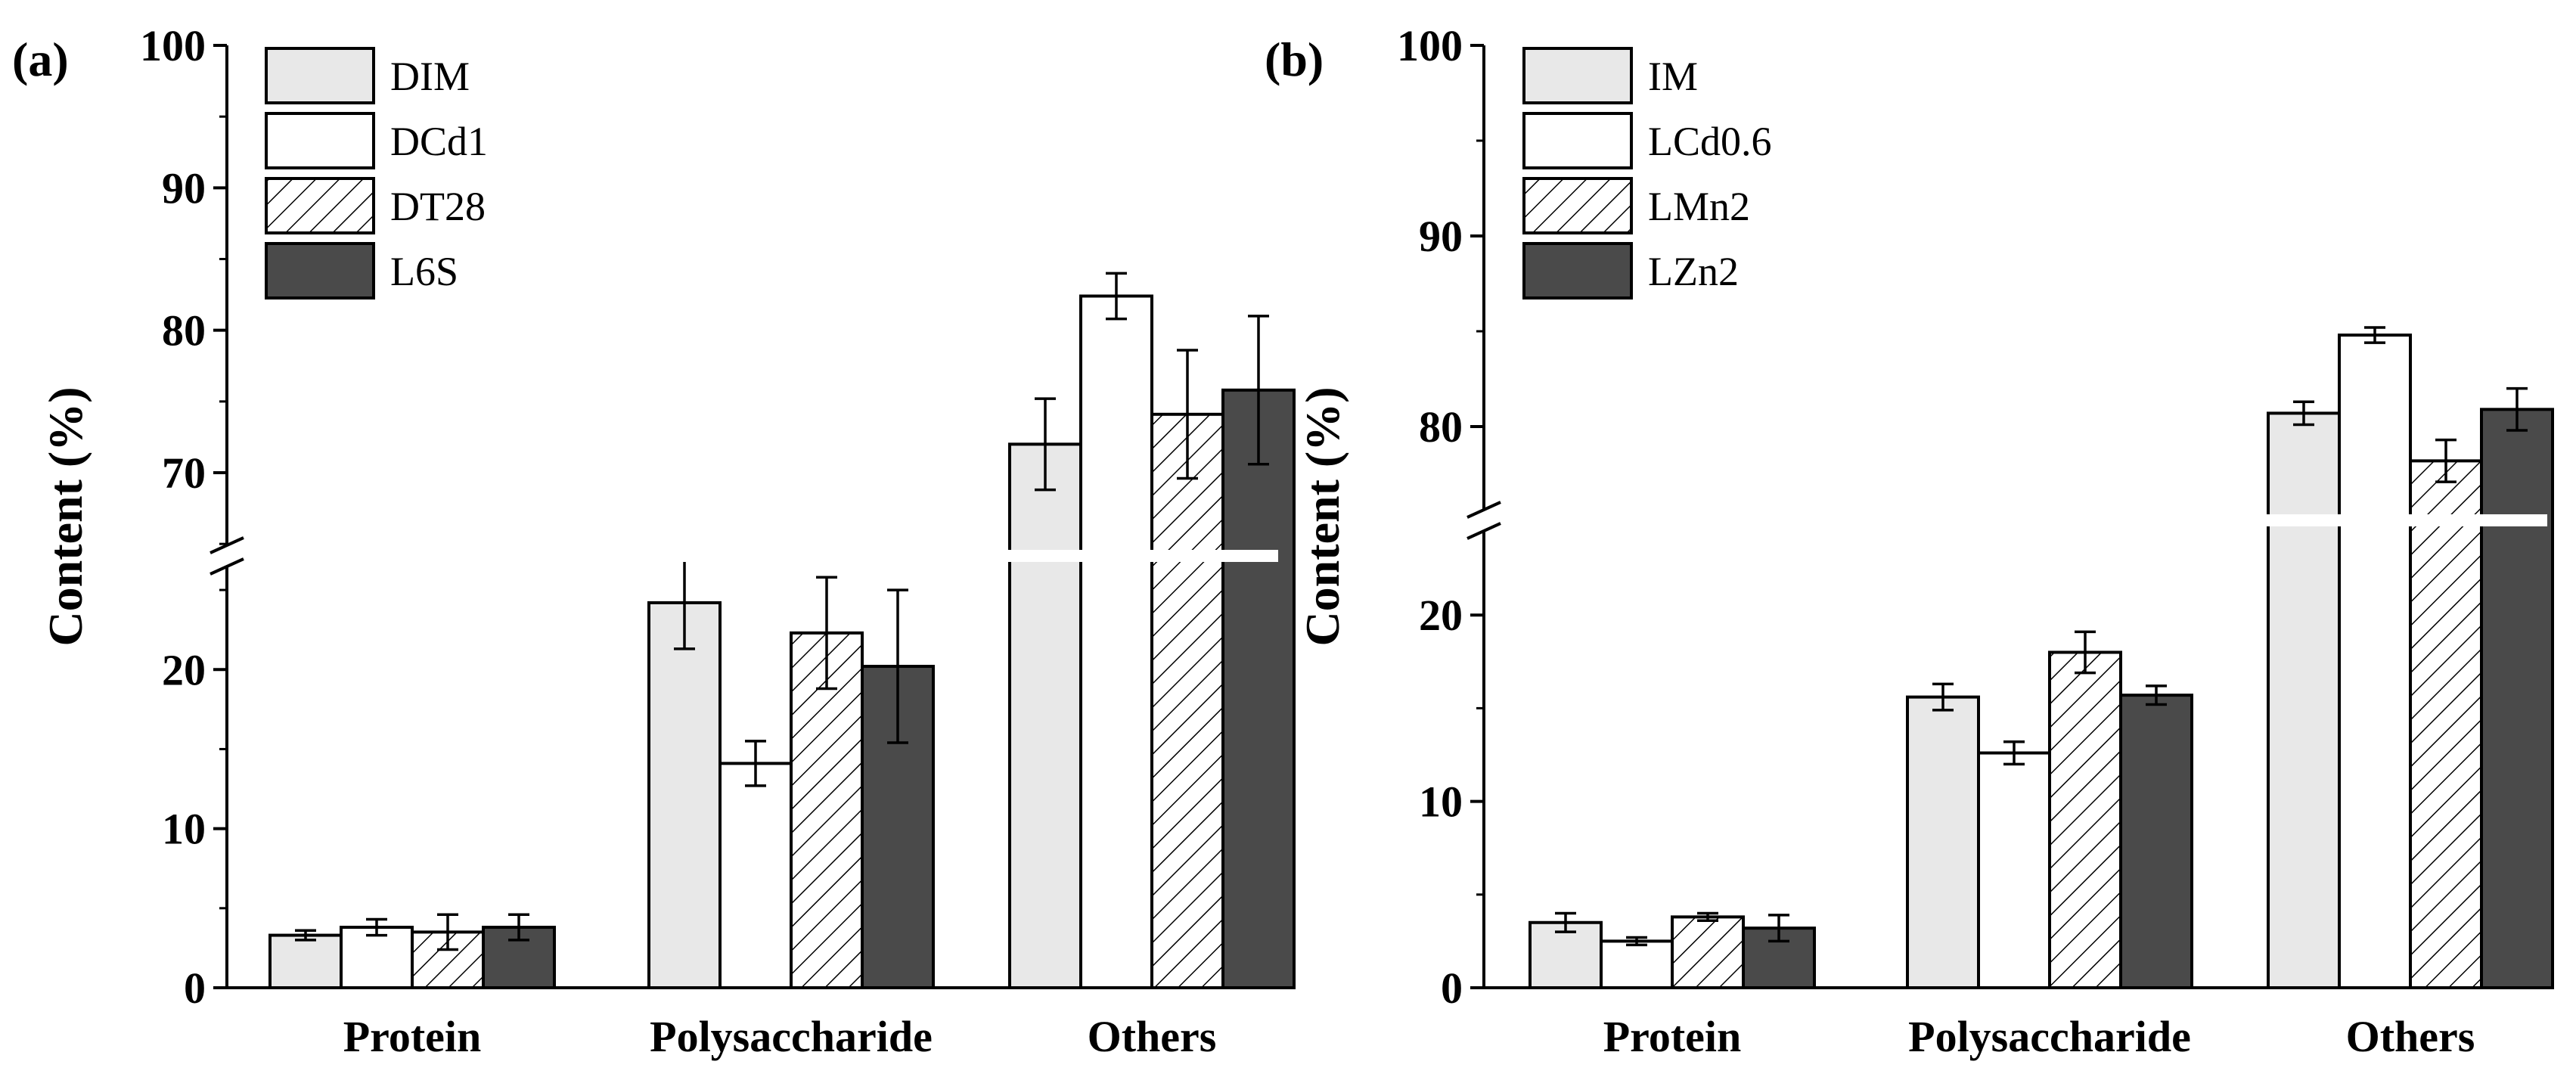 This screenshot has width=2576, height=1077. I want to click on panel-label: (b), so click(1294, 59).